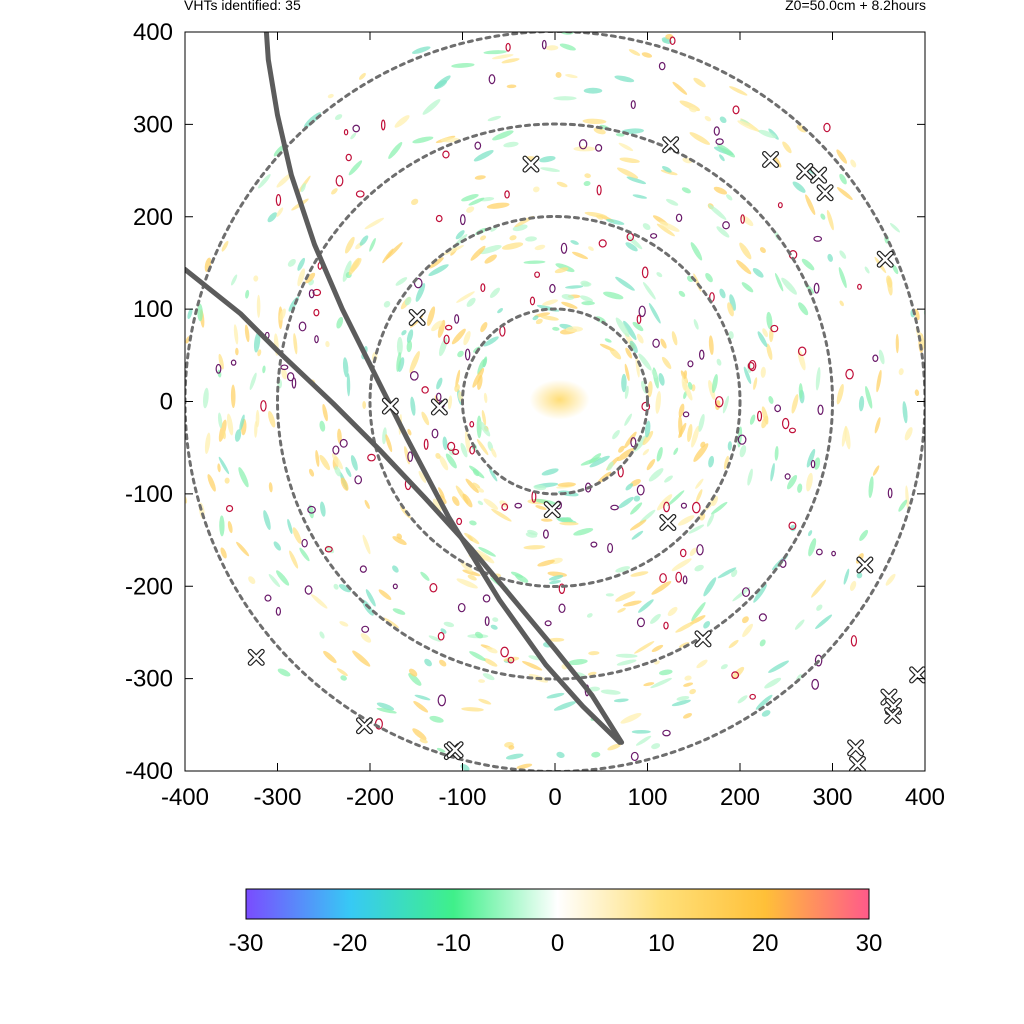 The height and width of the screenshot is (1024, 1024). Describe the element at coordinates (153, 309) in the screenshot. I see `y-tick-label: 100` at that location.